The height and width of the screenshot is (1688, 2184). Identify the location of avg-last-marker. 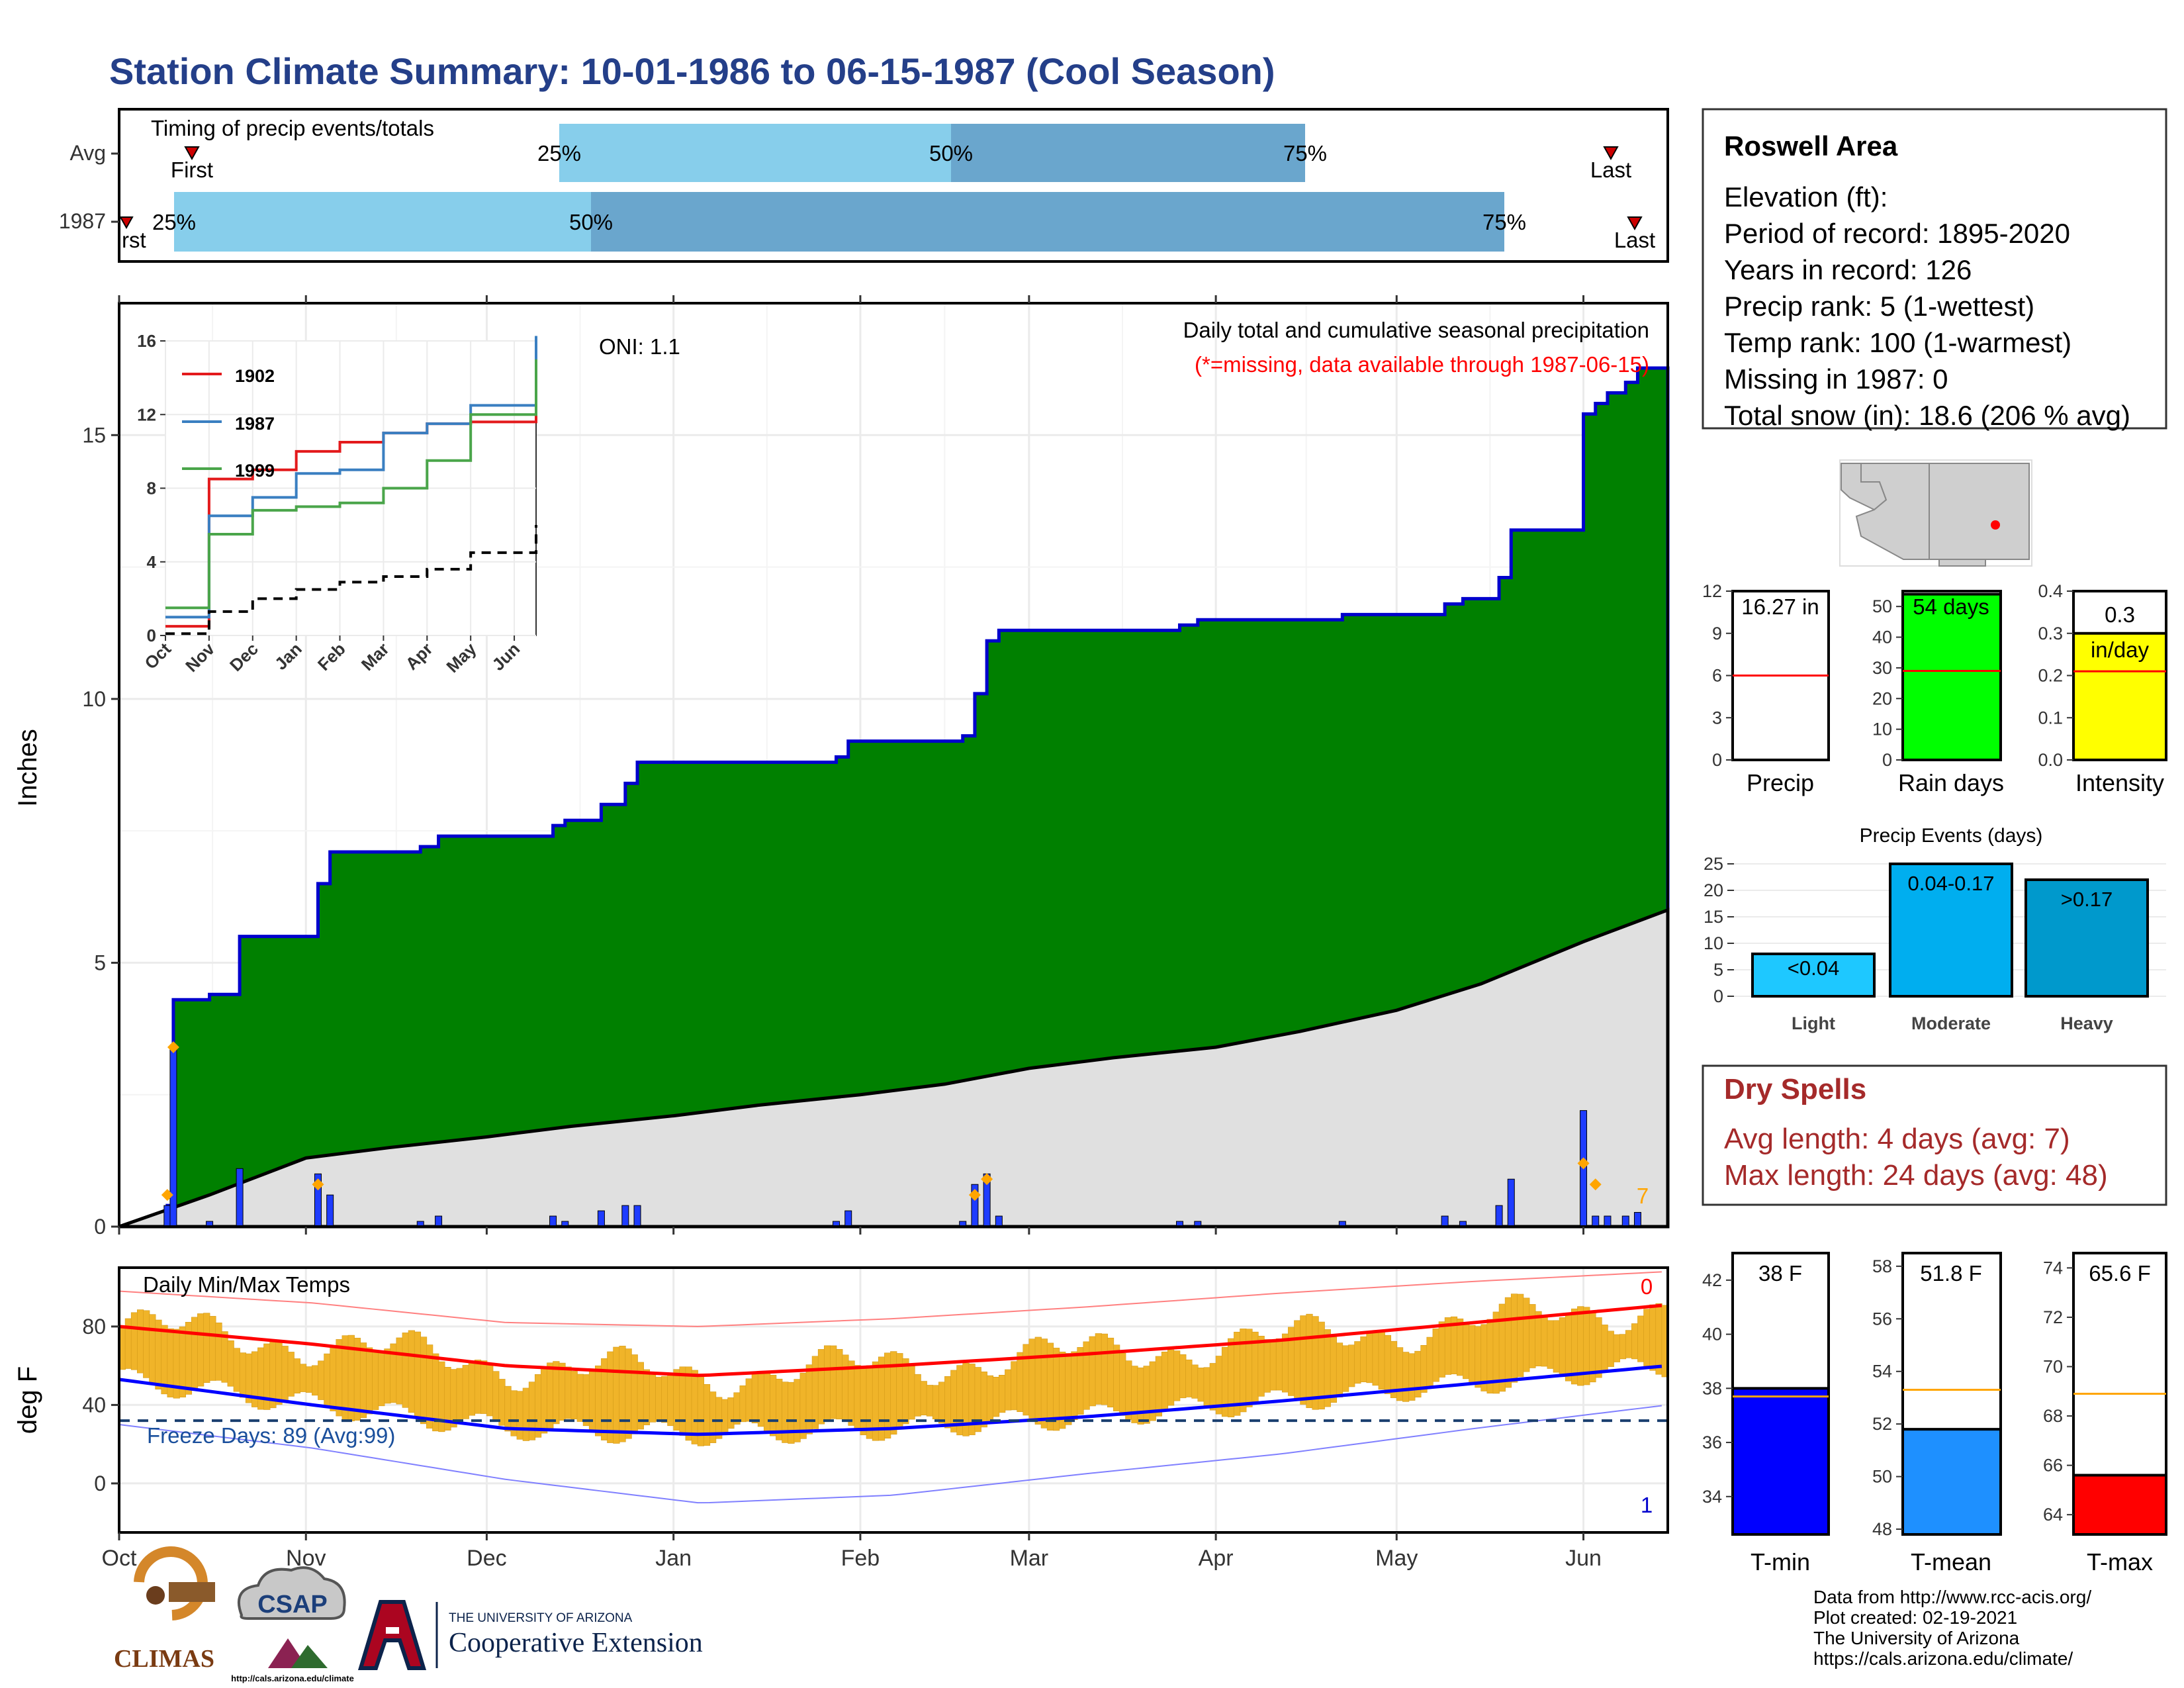
(1611, 153).